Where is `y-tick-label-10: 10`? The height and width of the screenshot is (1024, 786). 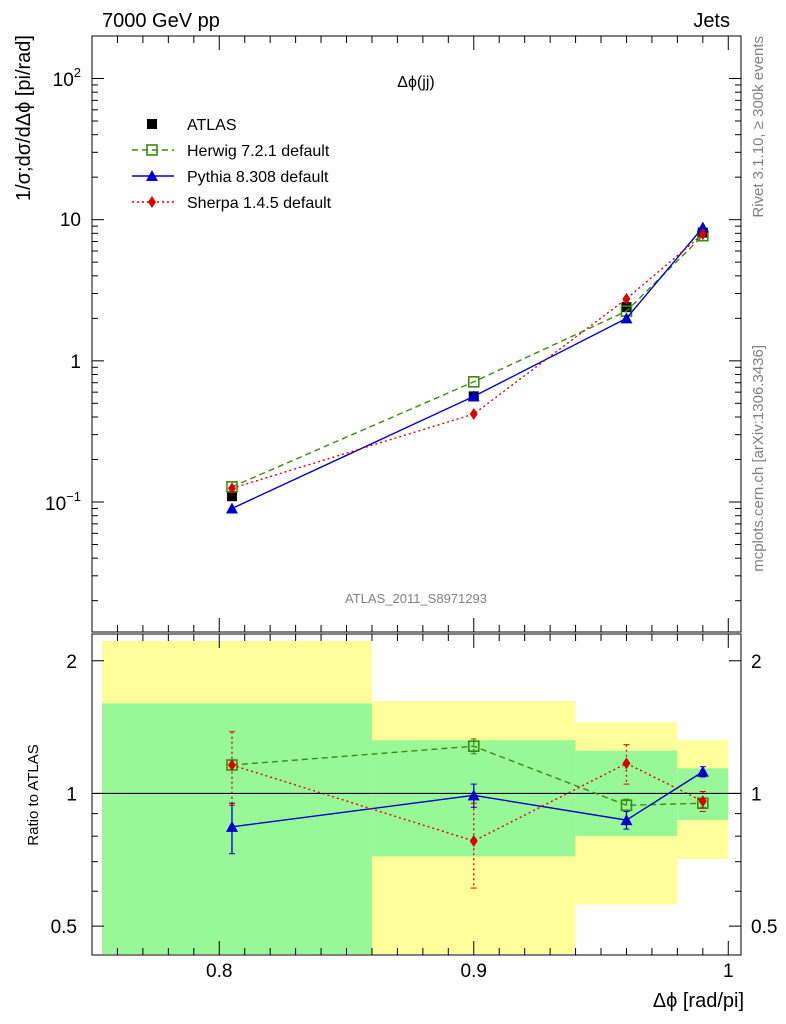
y-tick-label-10: 10 is located at coordinates (70, 220).